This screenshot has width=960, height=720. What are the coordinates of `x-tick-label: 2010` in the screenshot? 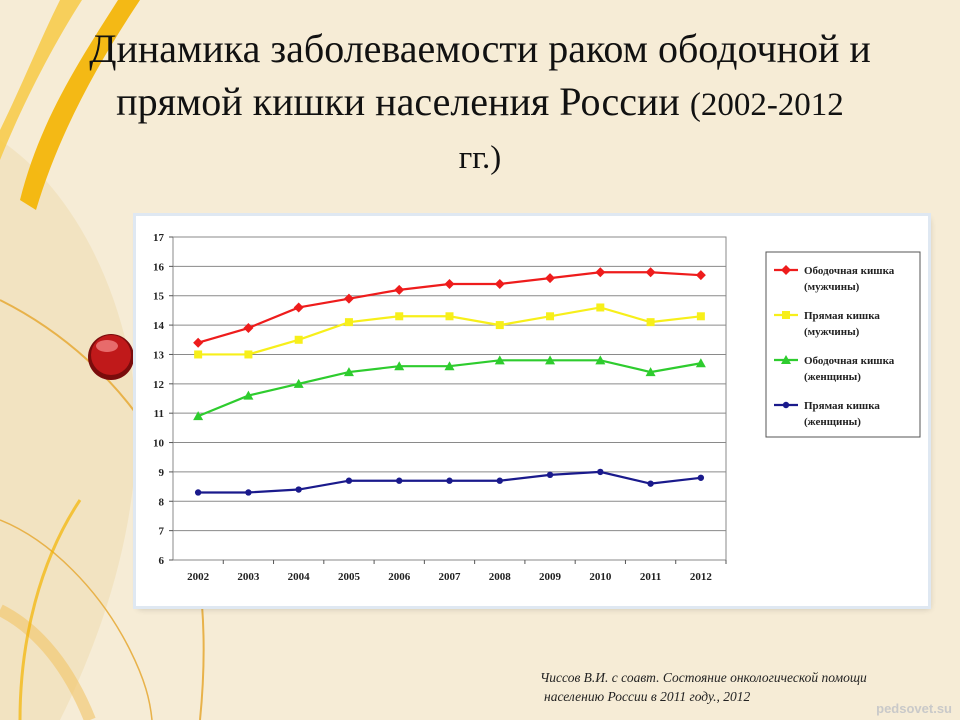 It's located at (600, 577).